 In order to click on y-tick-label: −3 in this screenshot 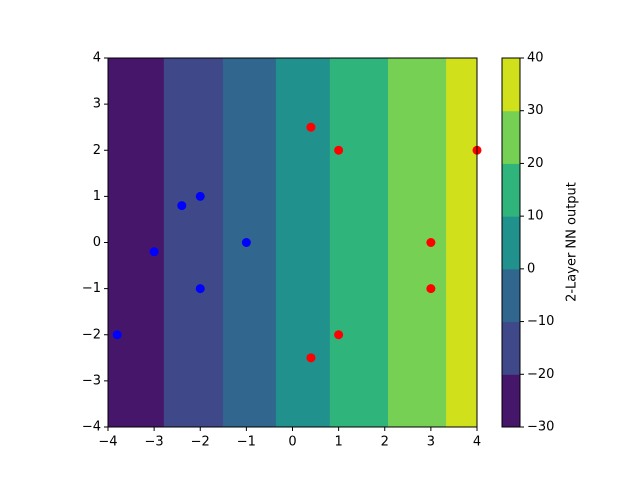, I will do `click(91, 380)`.